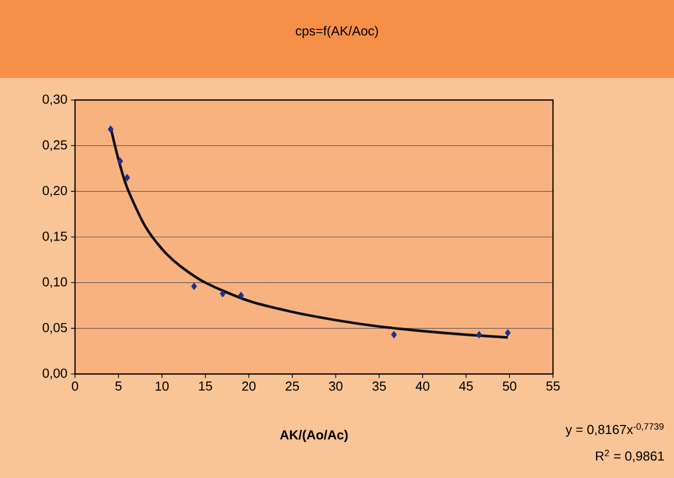 Image resolution: width=674 pixels, height=478 pixels. I want to click on y-tick-label: 0,05, so click(54, 328).